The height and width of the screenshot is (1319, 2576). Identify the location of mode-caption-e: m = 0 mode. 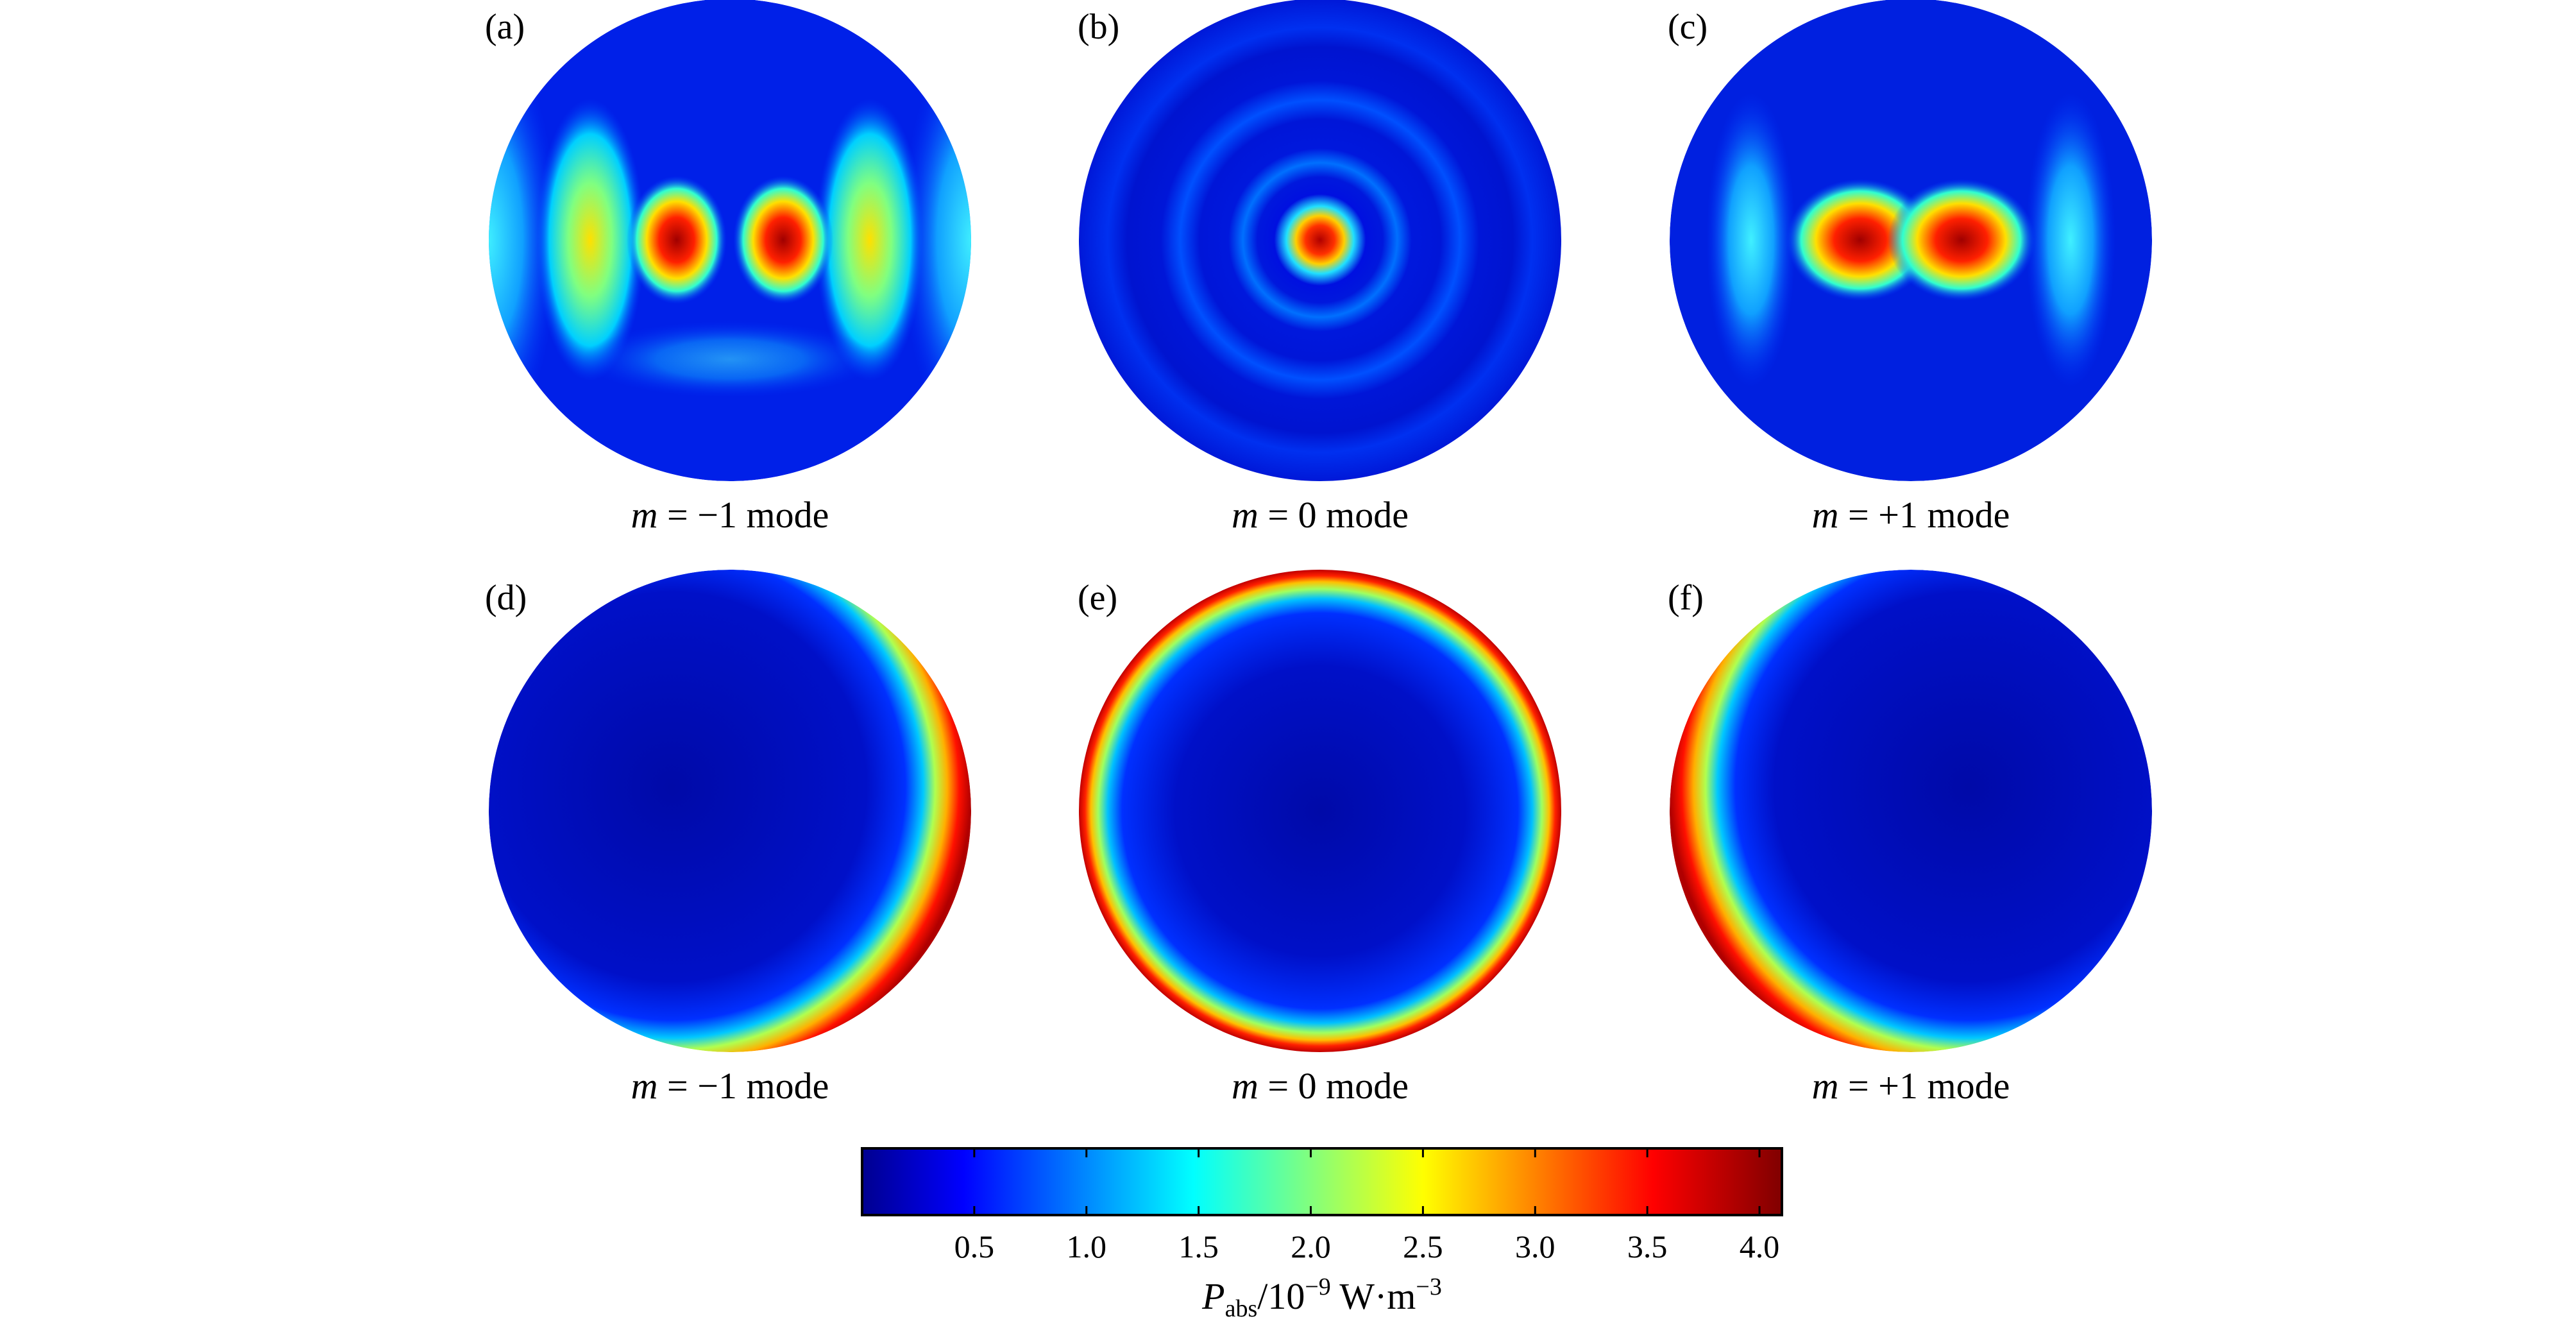
(1320, 1086).